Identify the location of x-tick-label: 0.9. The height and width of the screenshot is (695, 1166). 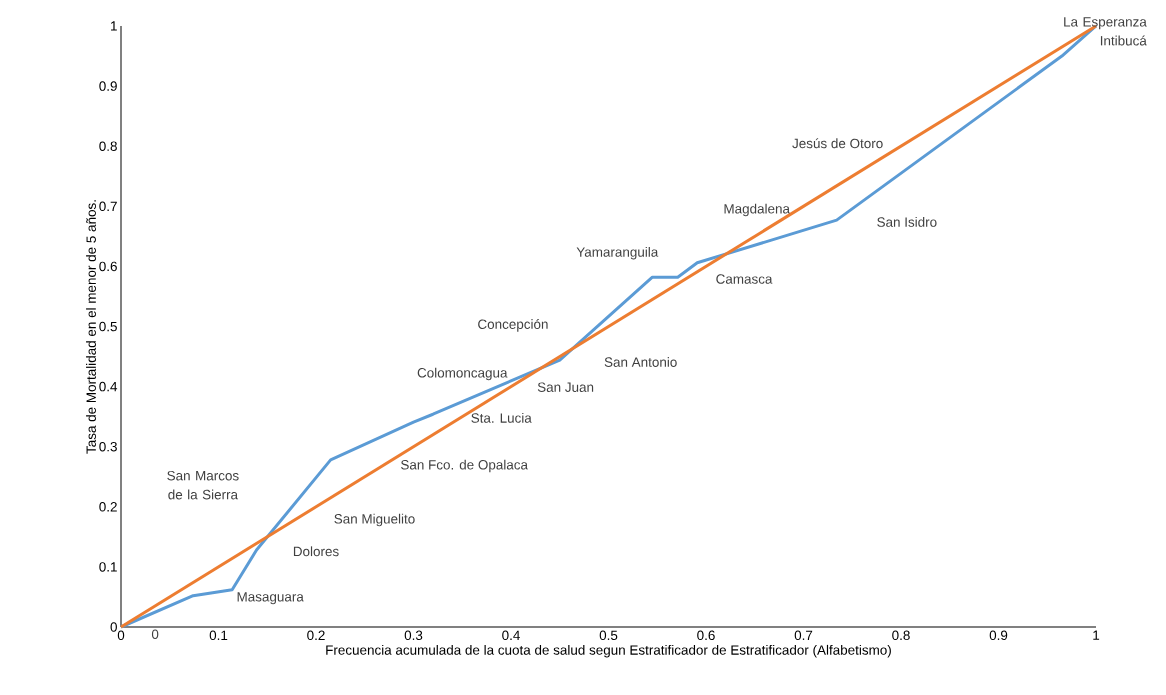
(998, 635).